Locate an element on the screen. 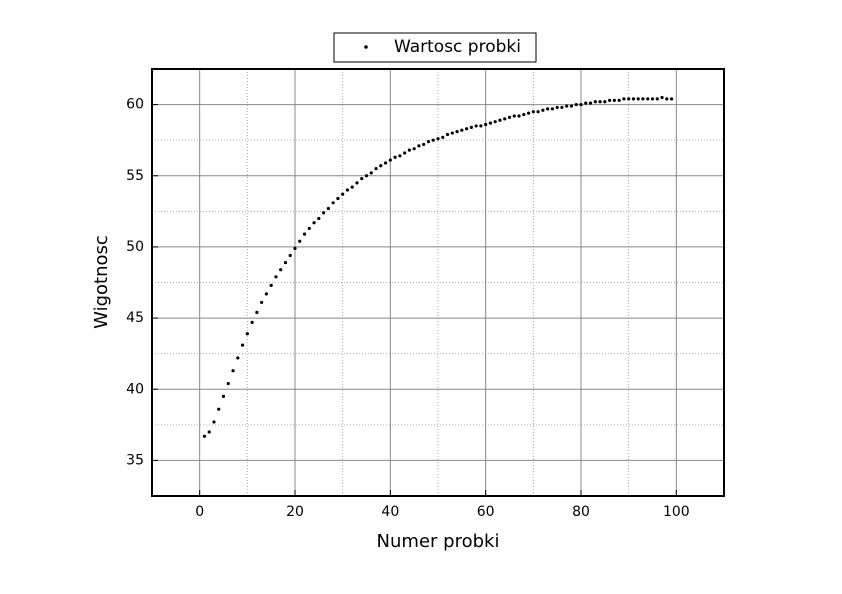  y-tick-label: 40 is located at coordinates (135, 389).